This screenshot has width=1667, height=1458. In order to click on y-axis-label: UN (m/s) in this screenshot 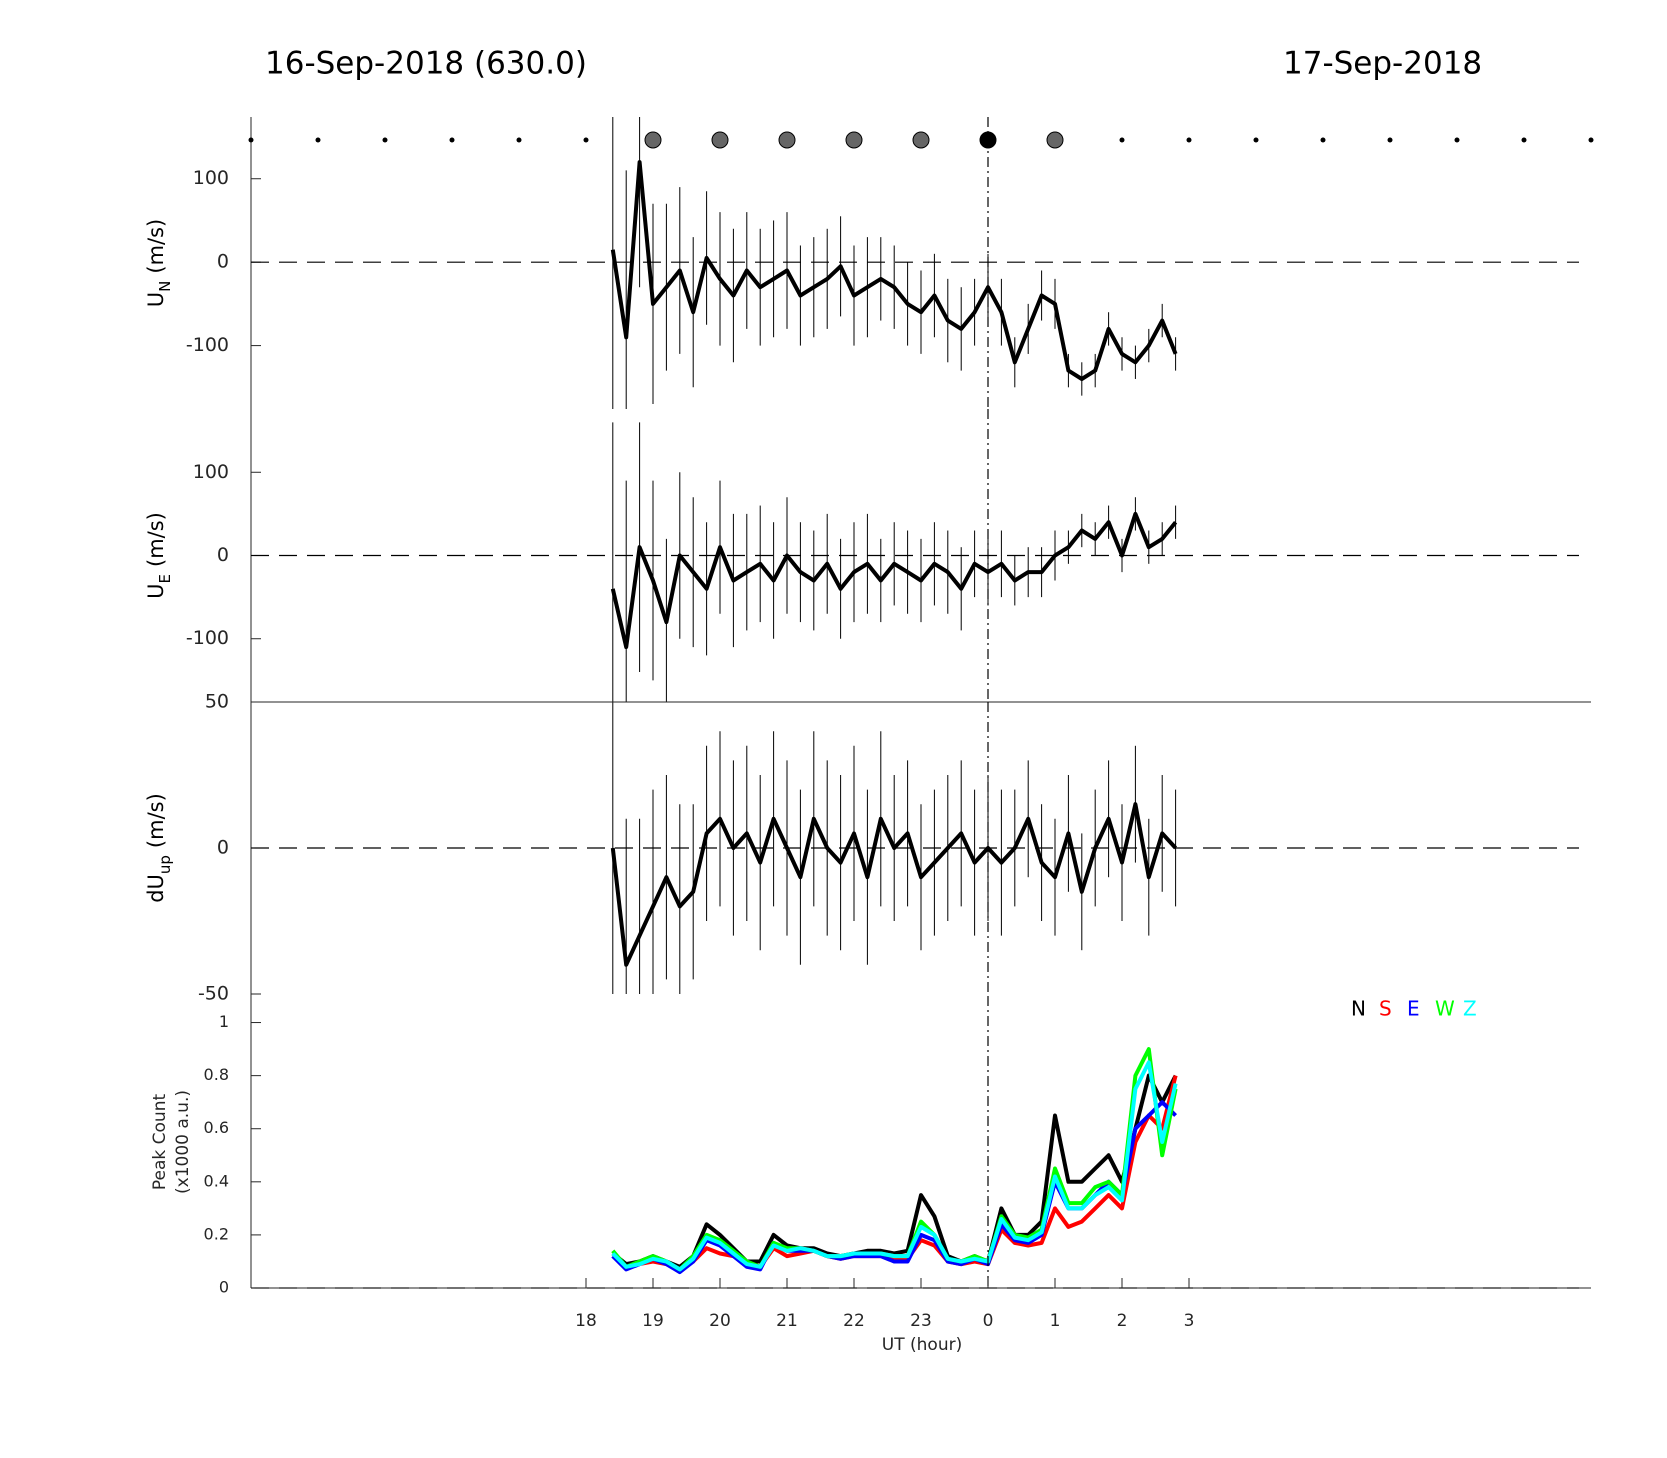, I will do `click(159, 263)`.